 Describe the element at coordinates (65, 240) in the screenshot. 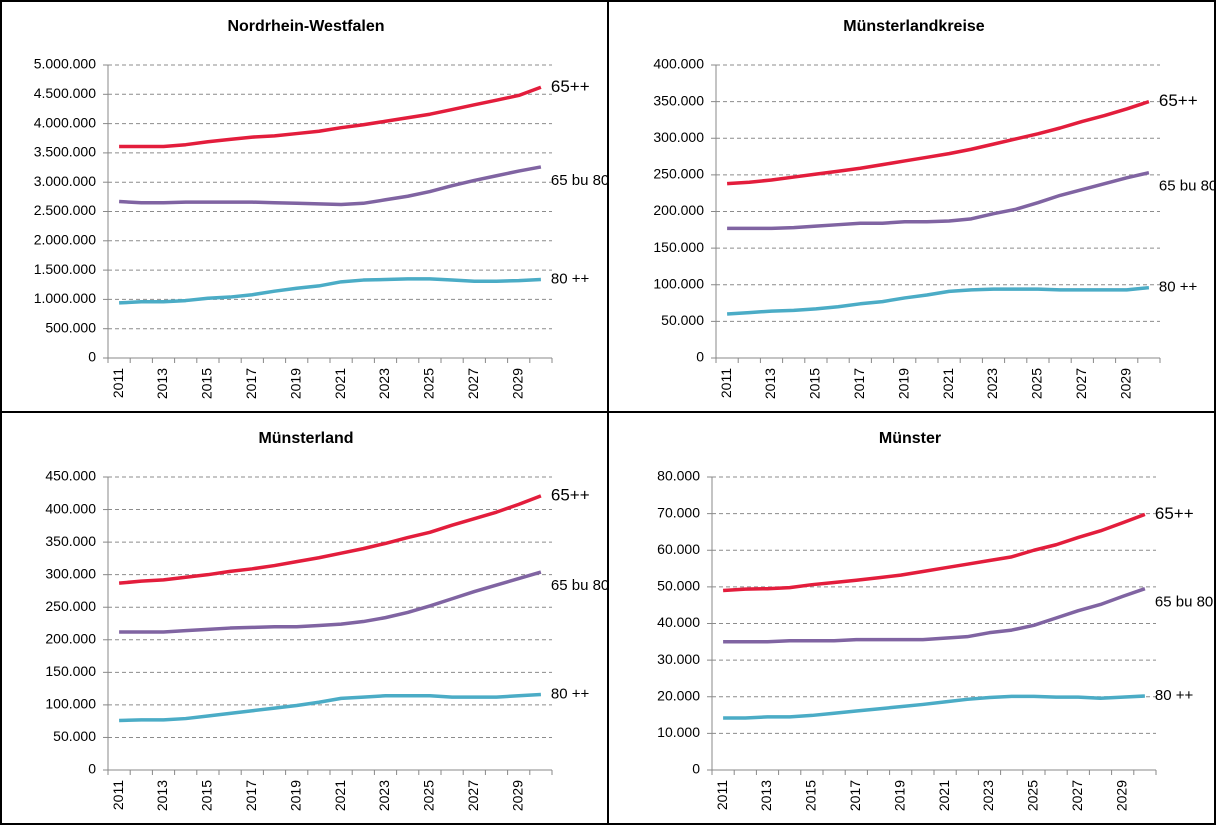

I see `y-tick-label: 2.000.000` at that location.